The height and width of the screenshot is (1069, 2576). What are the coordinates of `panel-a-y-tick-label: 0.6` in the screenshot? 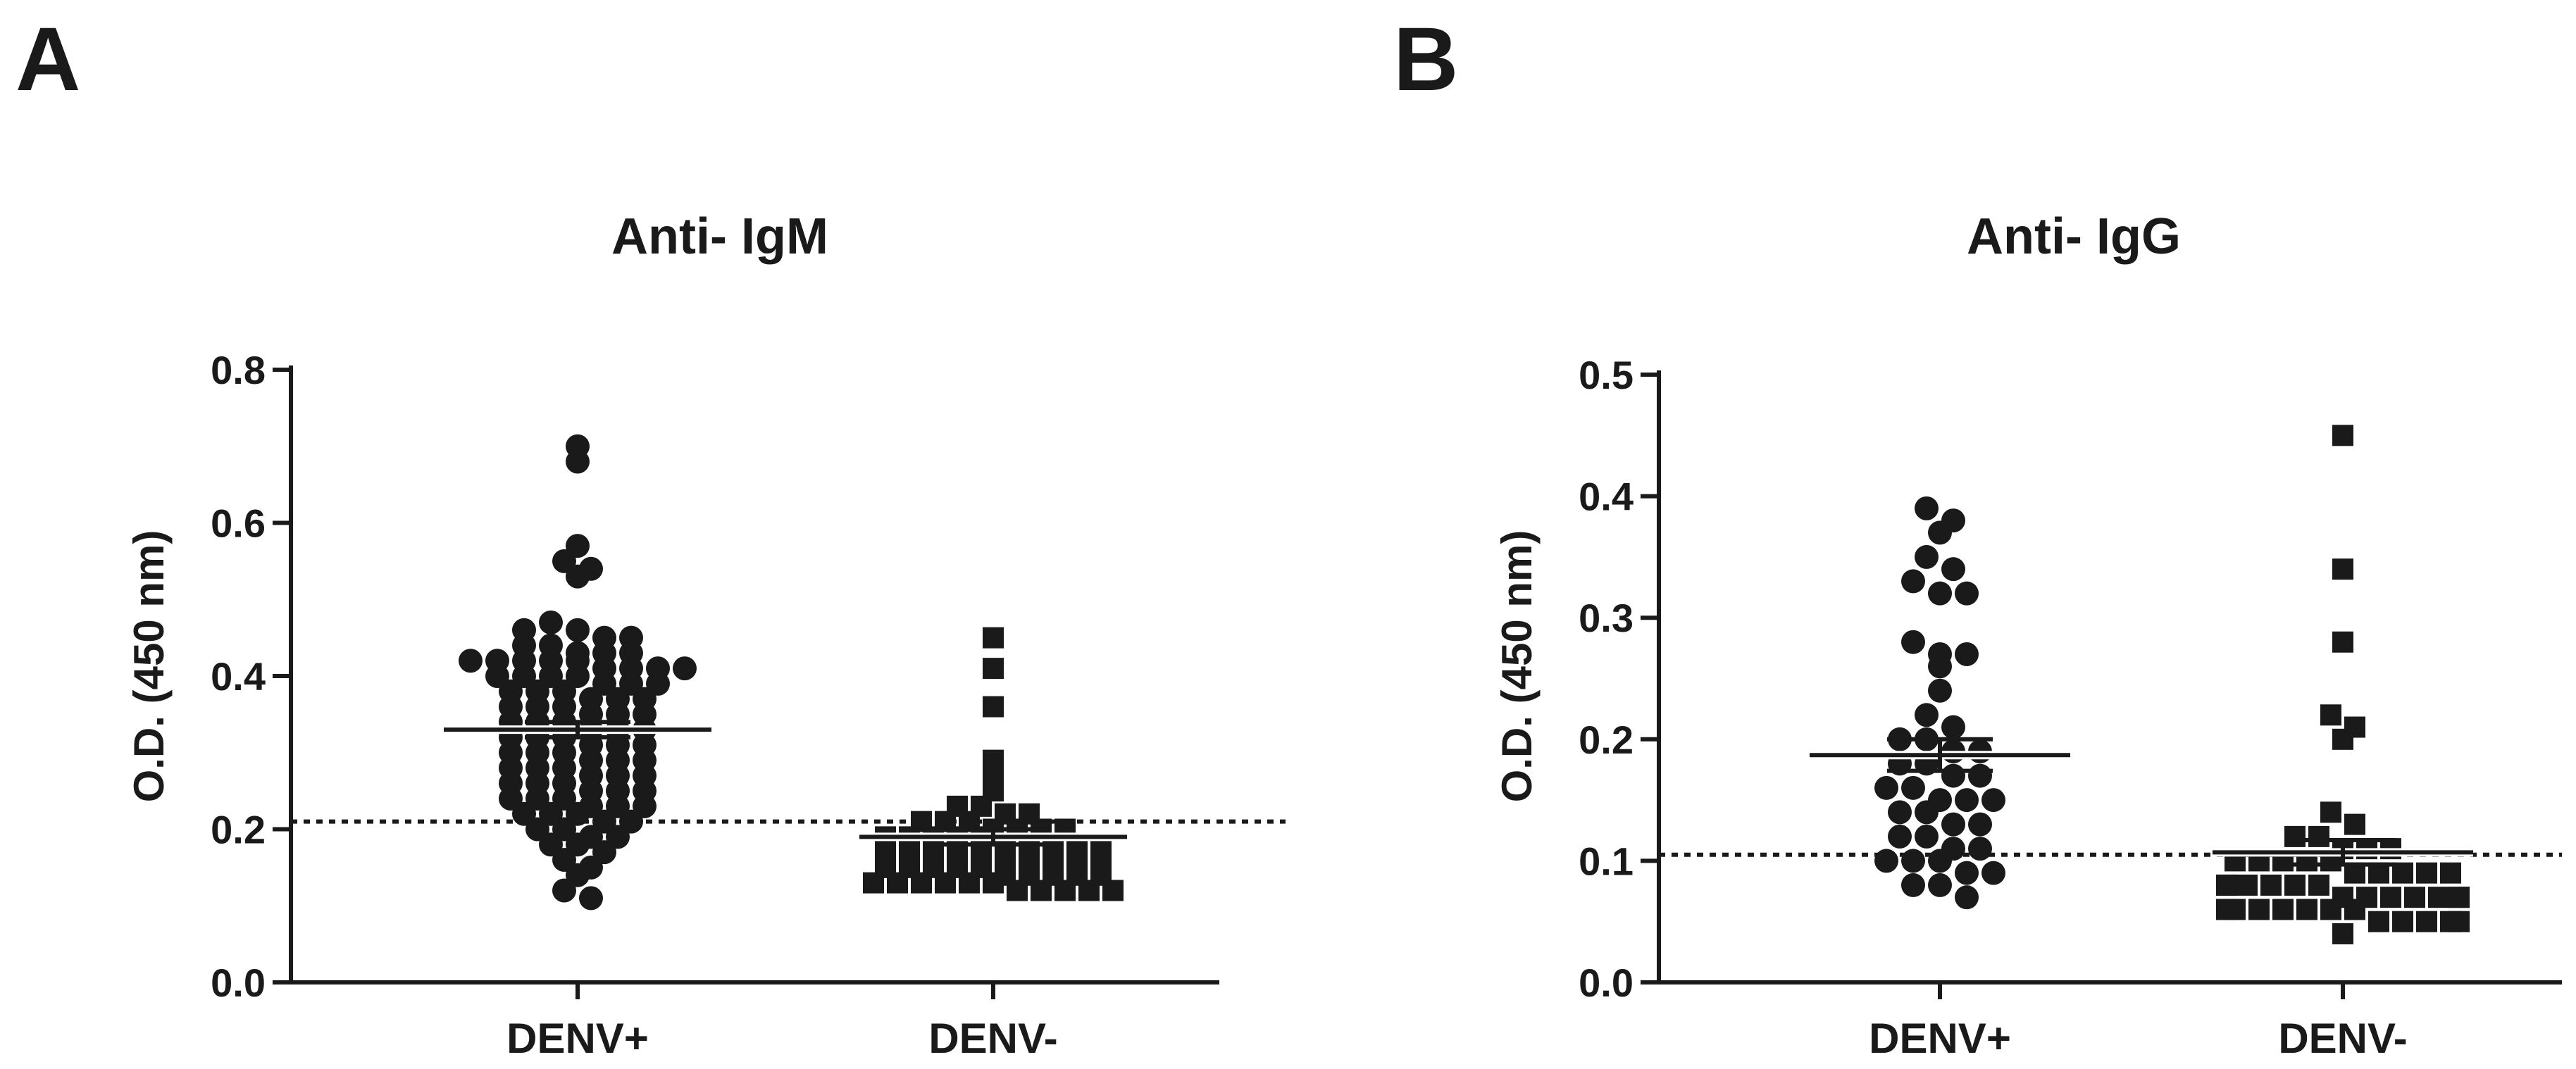 It's located at (238, 523).